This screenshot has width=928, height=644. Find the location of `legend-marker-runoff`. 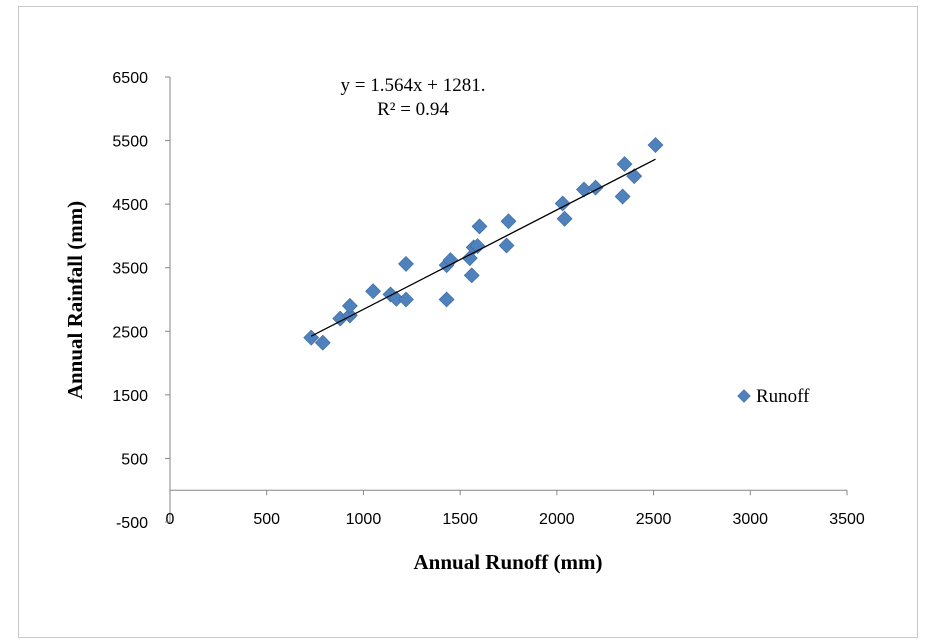

legend-marker-runoff is located at coordinates (744, 396).